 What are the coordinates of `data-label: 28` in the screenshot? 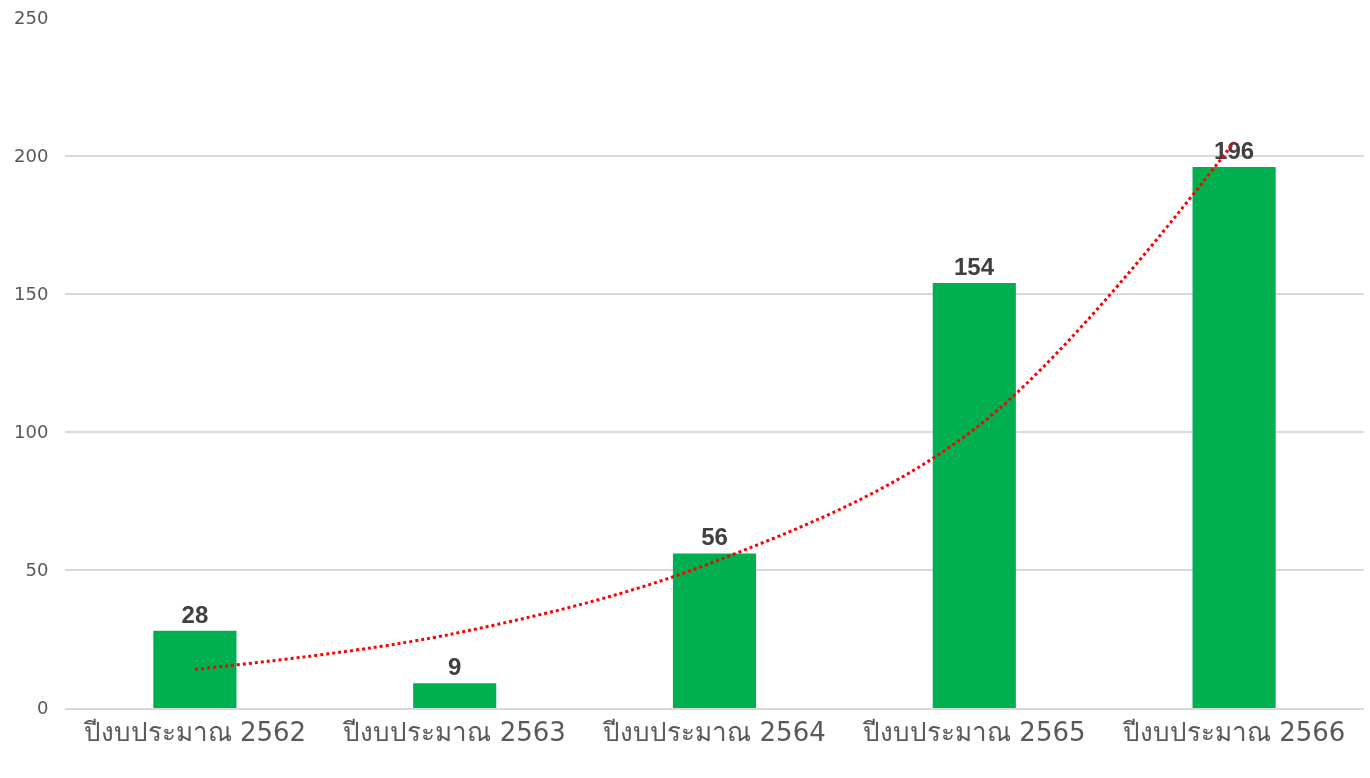 It's located at (195, 614).